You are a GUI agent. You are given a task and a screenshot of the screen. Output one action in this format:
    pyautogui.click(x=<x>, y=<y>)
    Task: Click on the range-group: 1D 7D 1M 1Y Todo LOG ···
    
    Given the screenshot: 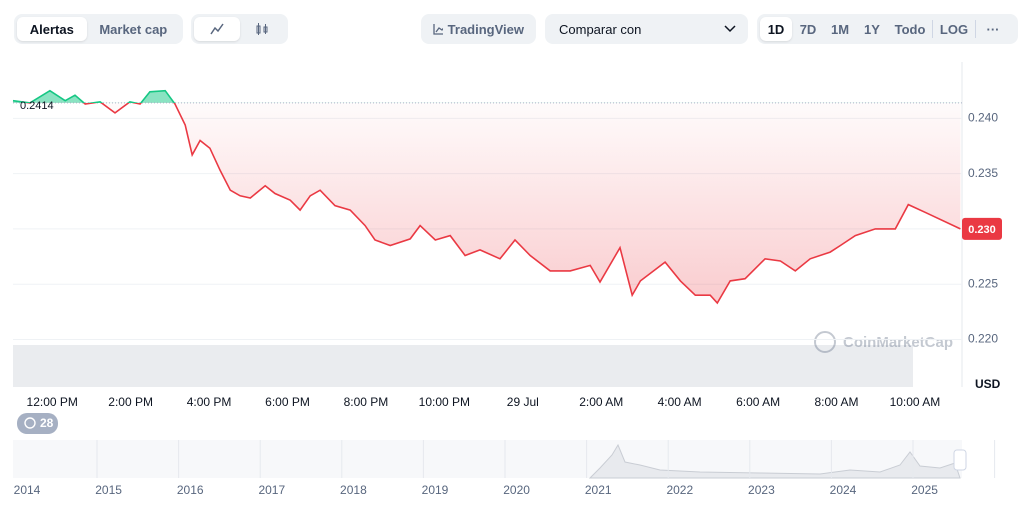 What is the action you would take?
    pyautogui.click(x=887, y=29)
    